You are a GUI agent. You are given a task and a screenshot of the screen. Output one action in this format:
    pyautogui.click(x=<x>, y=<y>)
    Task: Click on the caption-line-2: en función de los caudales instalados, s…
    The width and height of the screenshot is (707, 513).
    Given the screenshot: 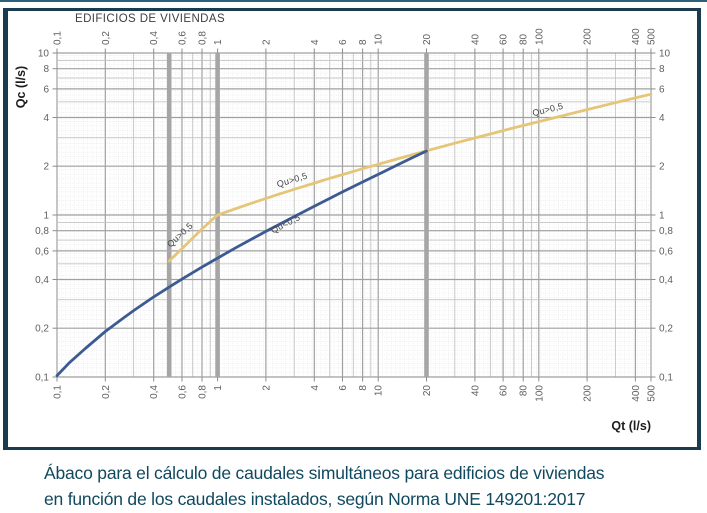 What is the action you would take?
    pyautogui.click(x=315, y=498)
    